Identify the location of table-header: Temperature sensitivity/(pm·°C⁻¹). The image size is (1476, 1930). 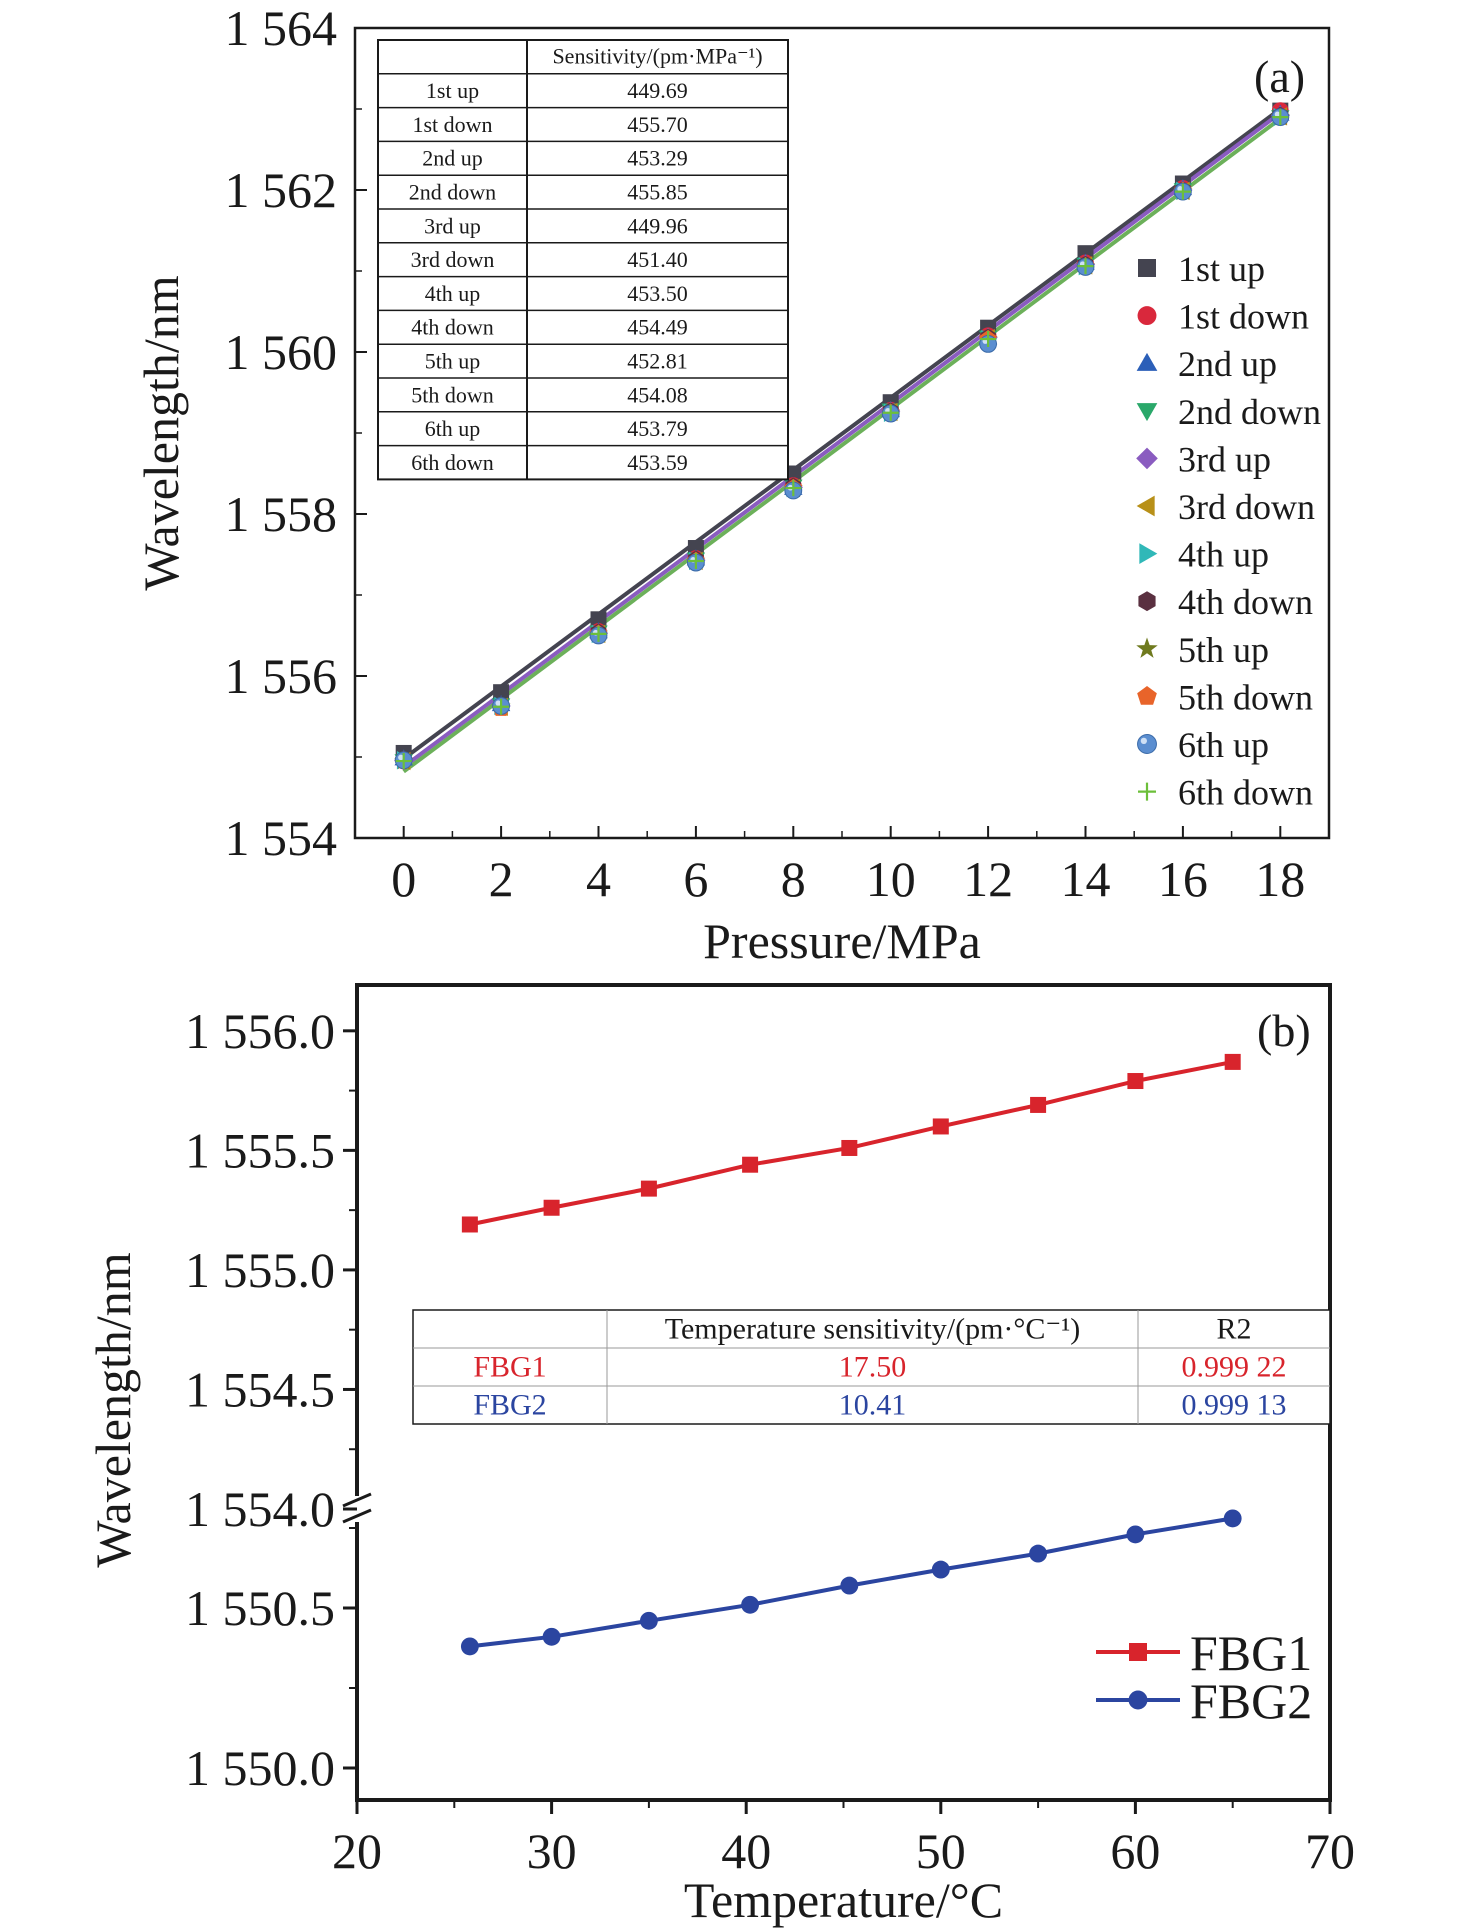
(872, 1329).